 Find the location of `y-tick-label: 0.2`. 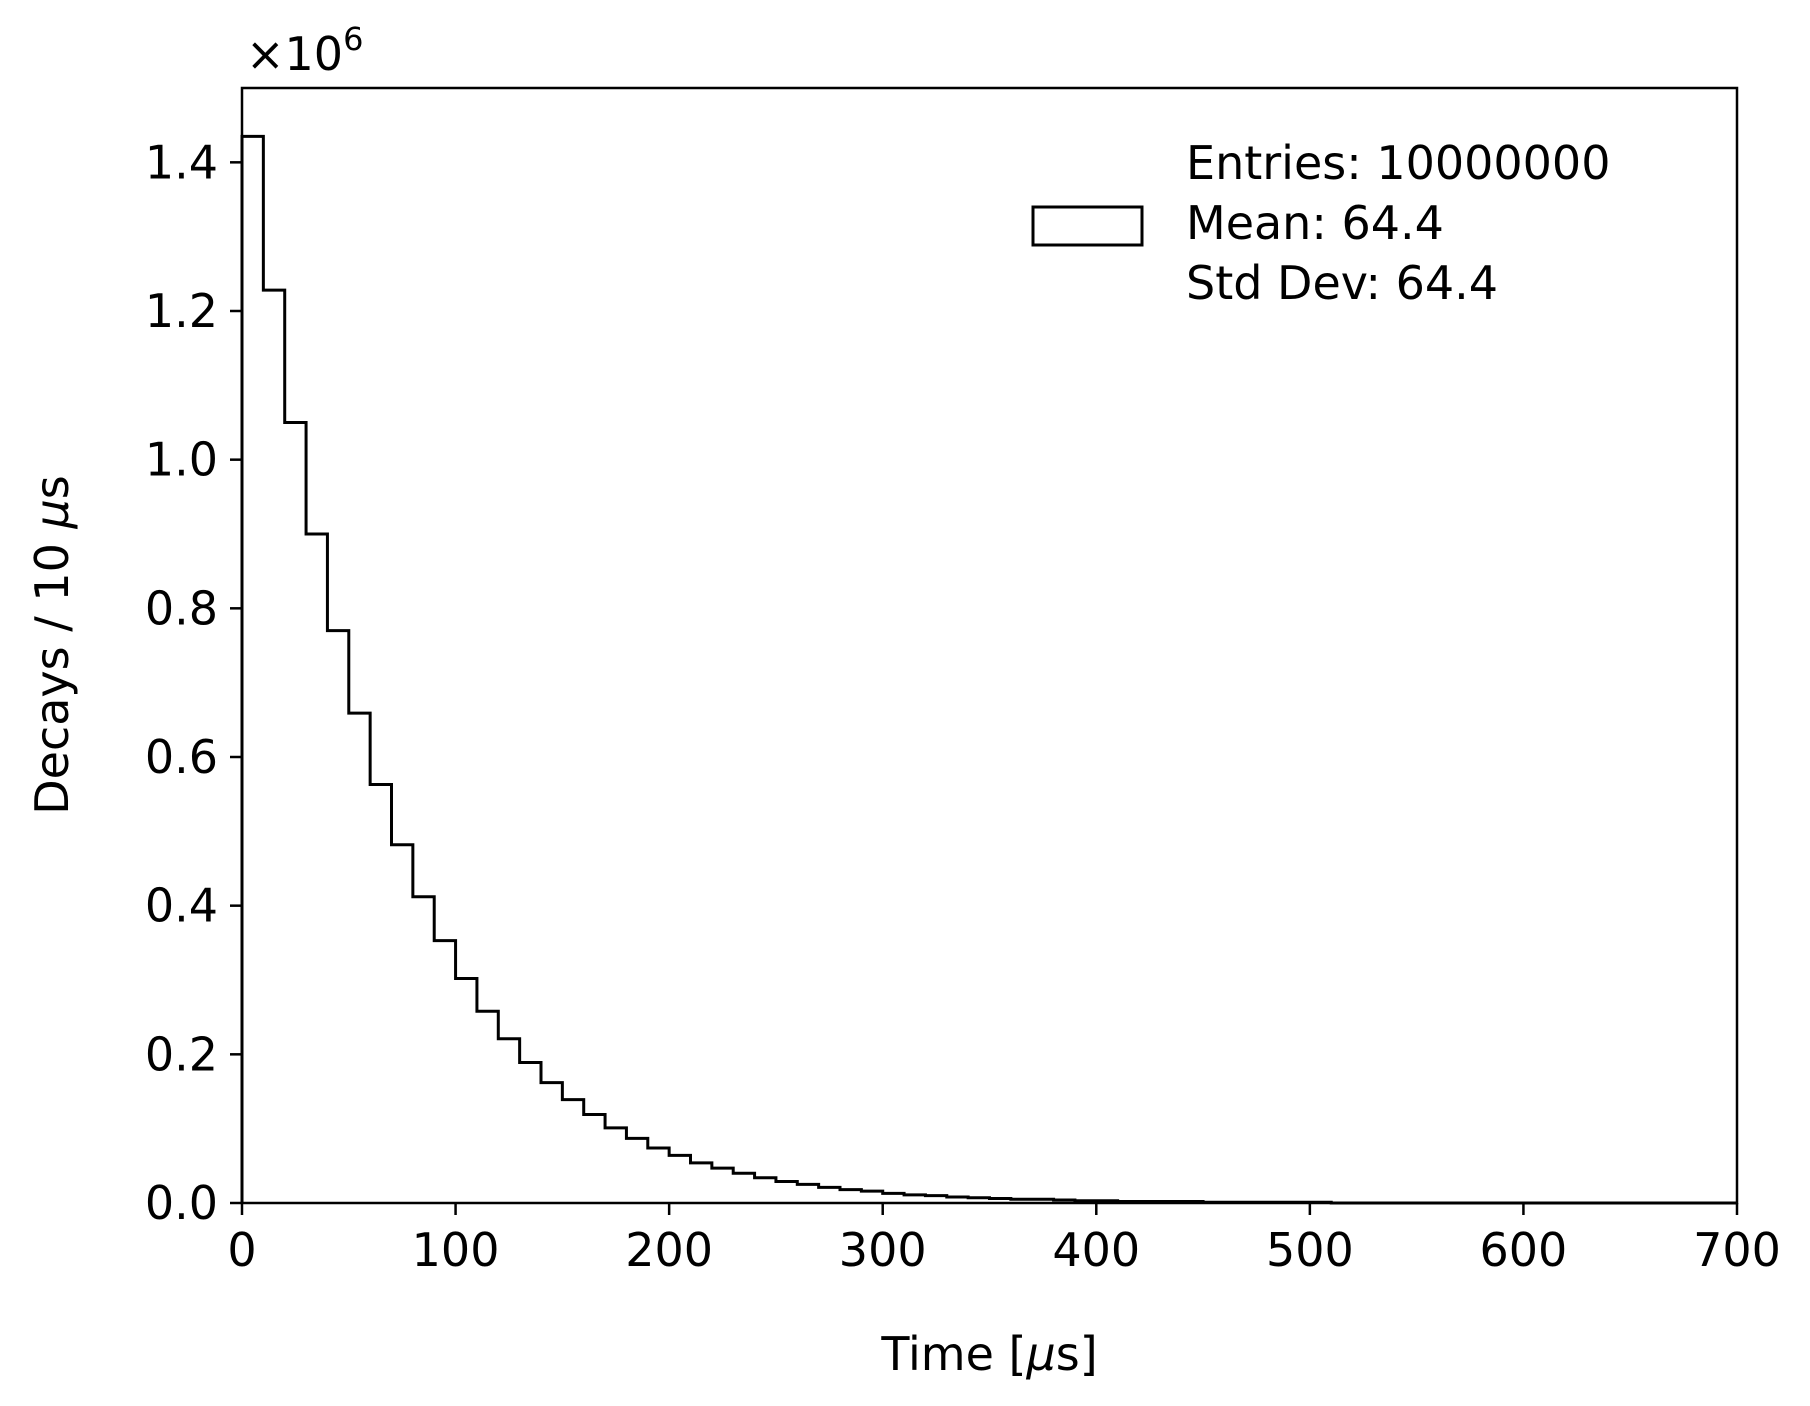

y-tick-label: 0.2 is located at coordinates (181, 1054).